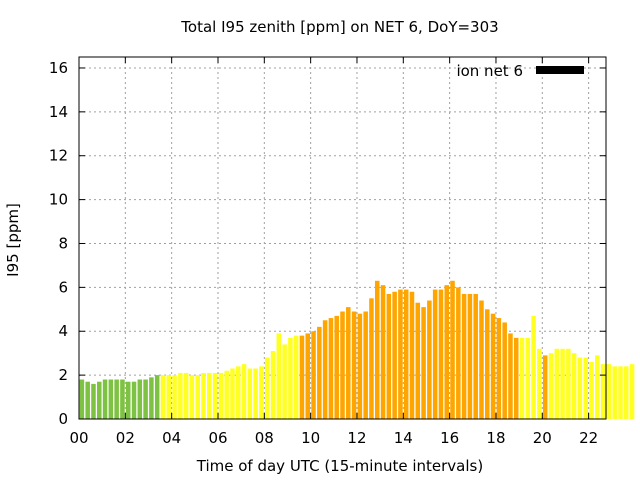 This screenshot has height=480, width=640. Describe the element at coordinates (58, 68) in the screenshot. I see `y-tick-label: 16` at that location.